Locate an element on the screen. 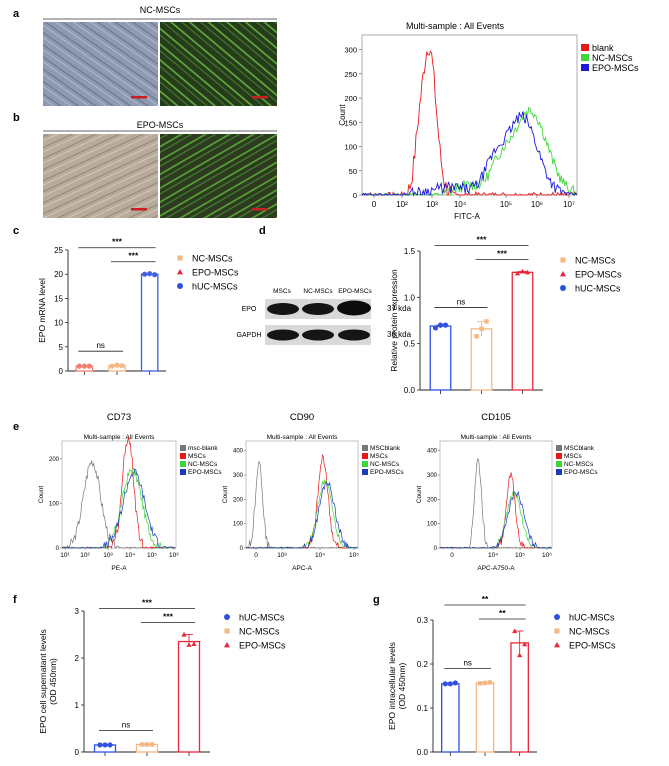  flow-main-ylabel: Count is located at coordinates (342, 115).